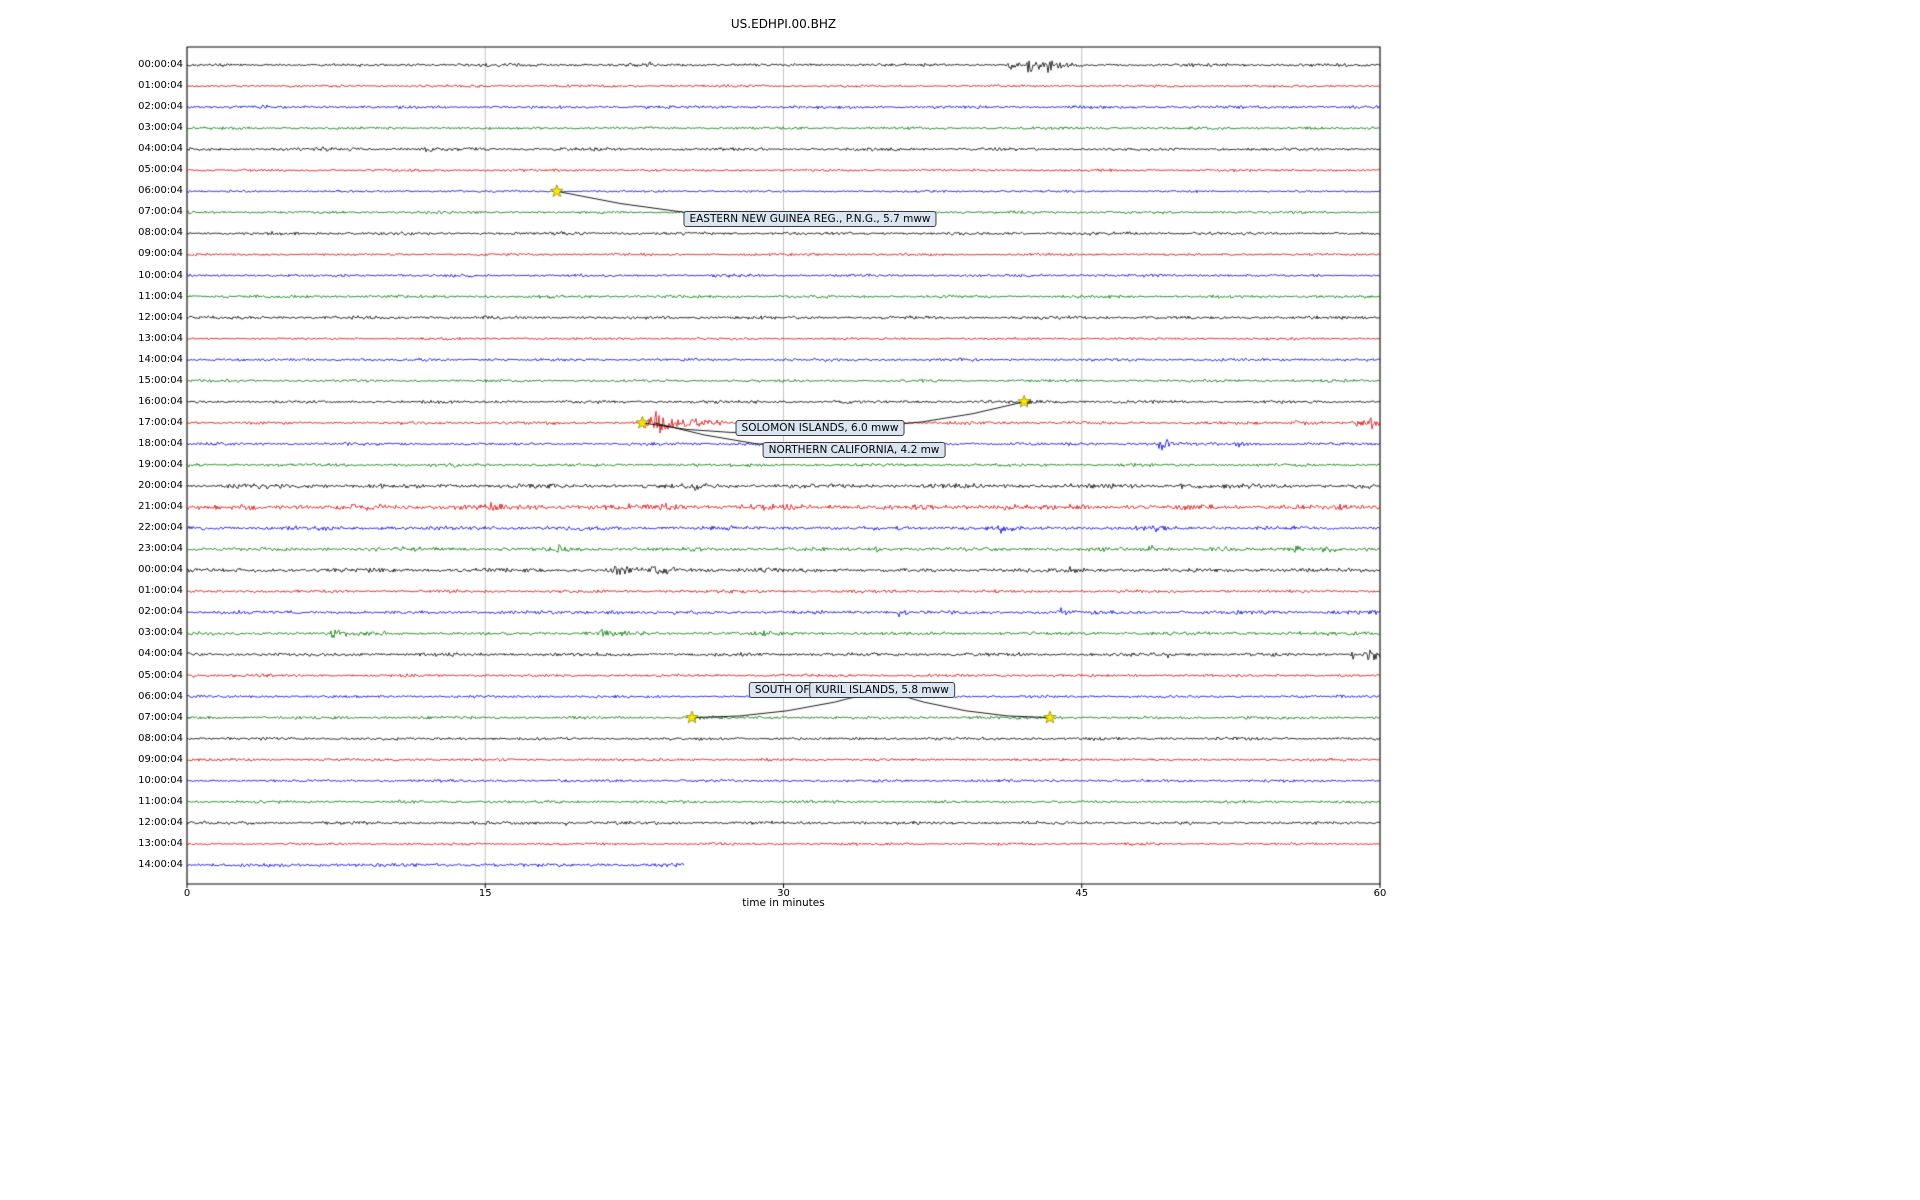 The width and height of the screenshot is (1920, 1200). I want to click on chart-title: US.EDHPI.00.BHZ, so click(783, 24).